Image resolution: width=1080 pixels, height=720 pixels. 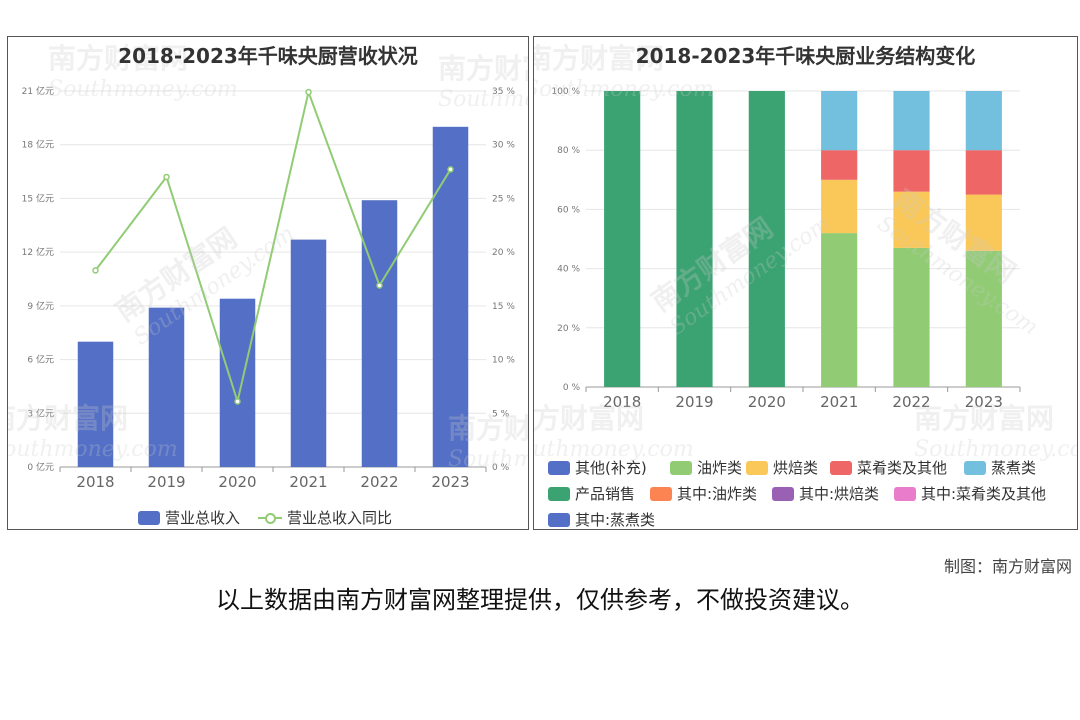 What do you see at coordinates (40, 413) in the screenshot?
I see `y-left-tick-label: 3 亿元` at bounding box center [40, 413].